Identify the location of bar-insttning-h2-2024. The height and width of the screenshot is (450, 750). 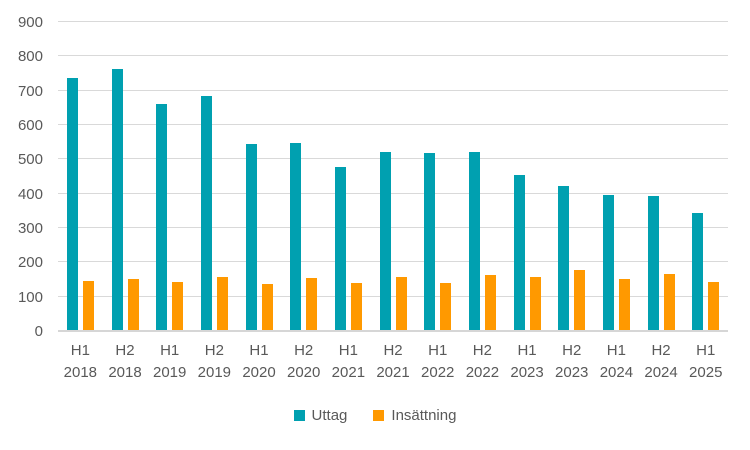
(669, 302).